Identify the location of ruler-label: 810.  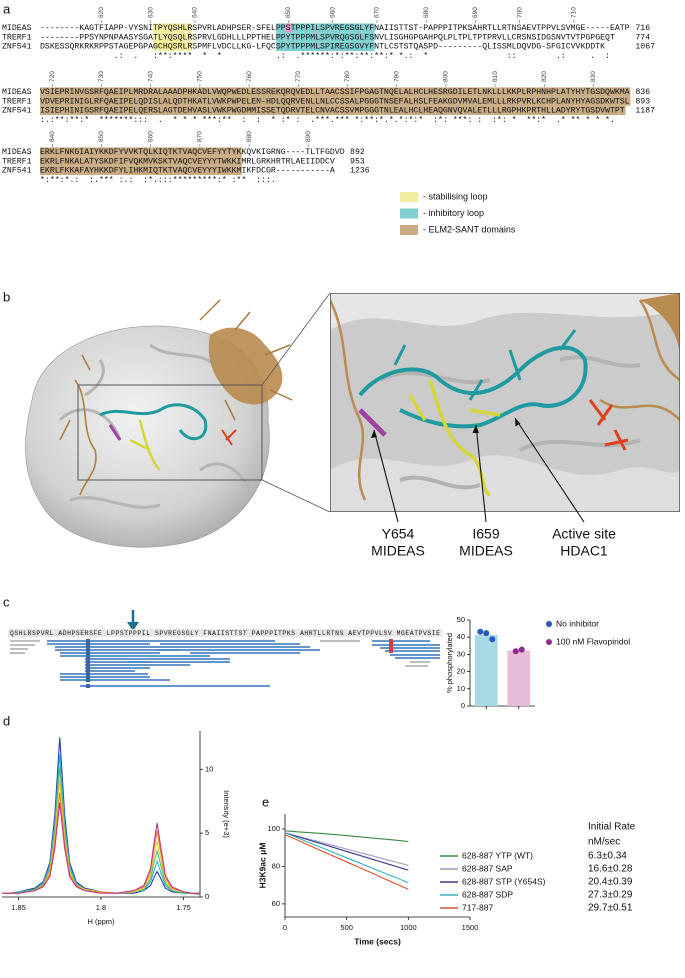
(495, 76).